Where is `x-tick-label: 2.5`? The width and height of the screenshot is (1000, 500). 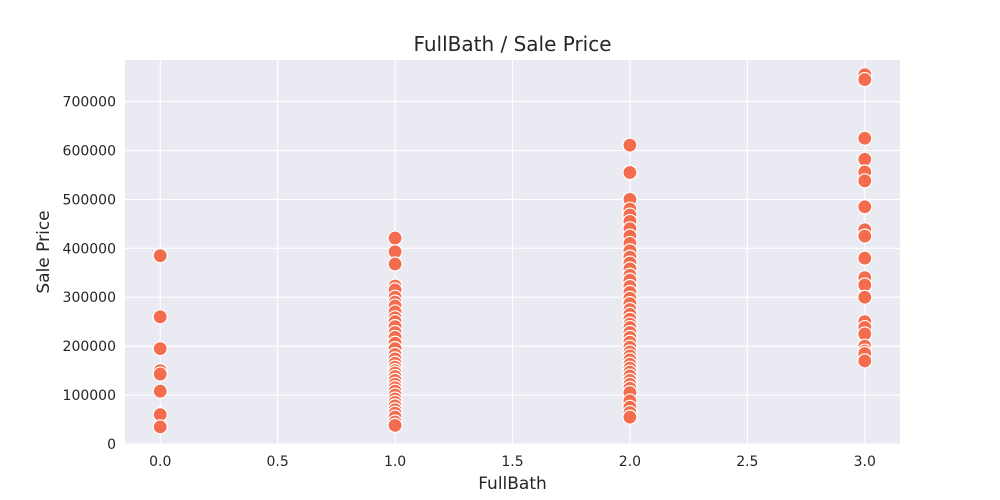
x-tick-label: 2.5 is located at coordinates (747, 462).